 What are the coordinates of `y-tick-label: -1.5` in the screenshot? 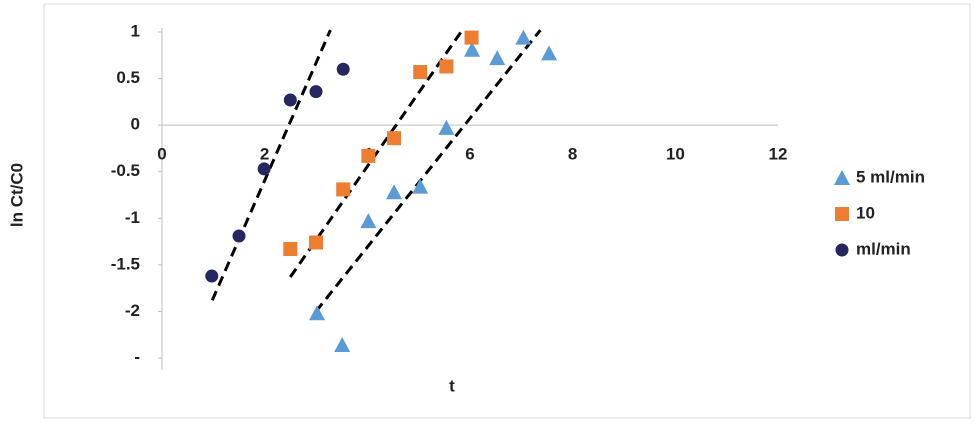 It's located at (125, 263).